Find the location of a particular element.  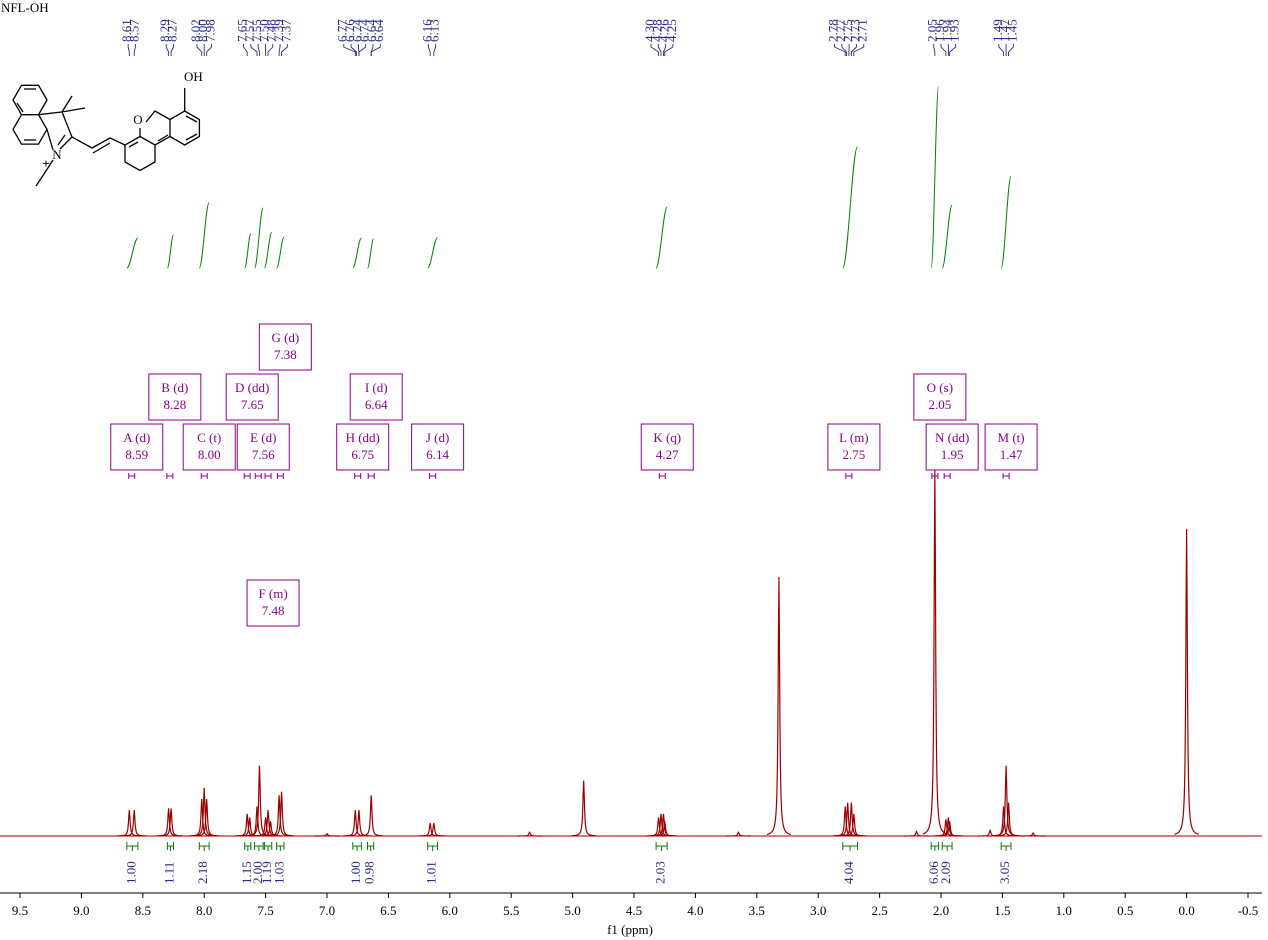

peak-label: 1.47 is located at coordinates (1004, 30).